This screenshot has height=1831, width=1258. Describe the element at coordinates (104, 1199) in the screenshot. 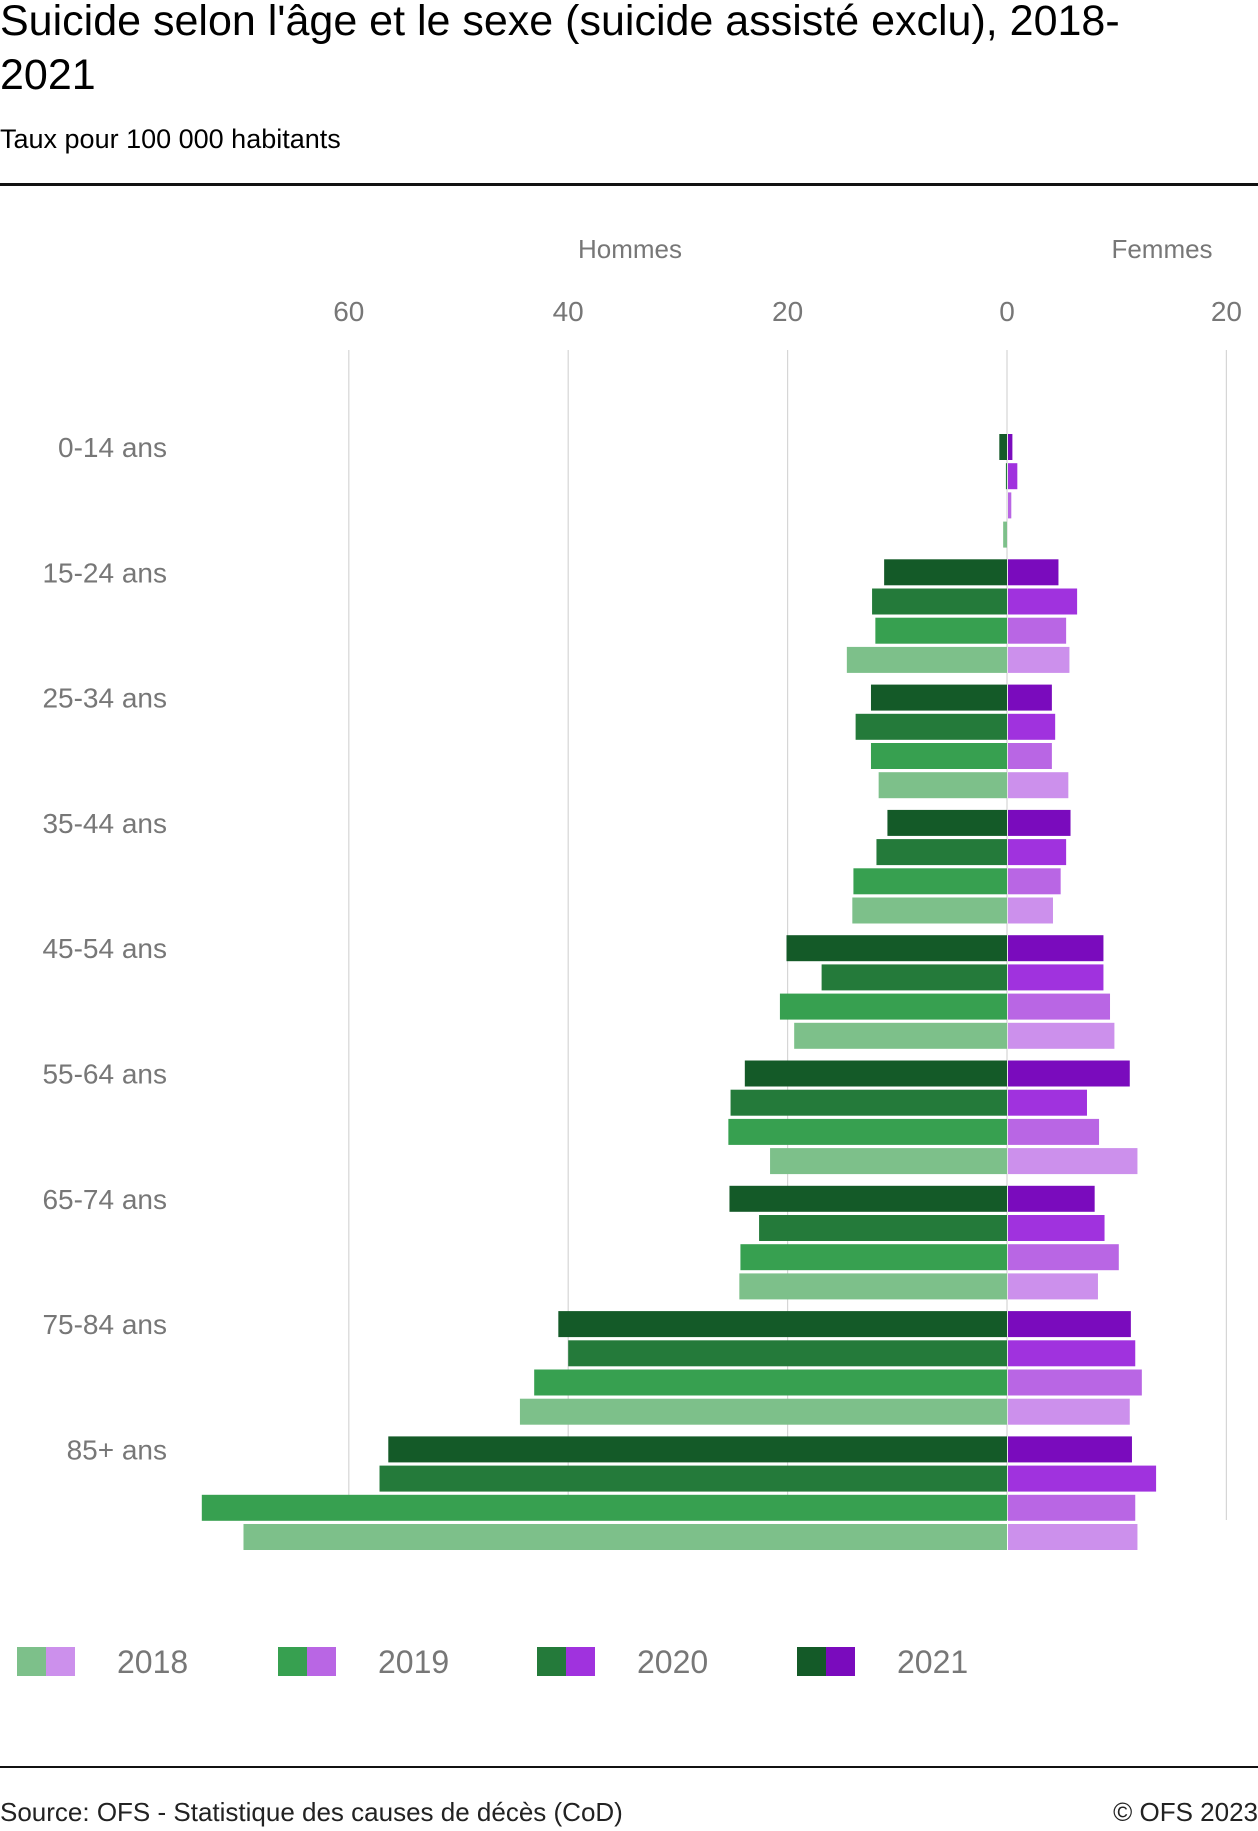

I see `category-label: 65-74 ans` at that location.